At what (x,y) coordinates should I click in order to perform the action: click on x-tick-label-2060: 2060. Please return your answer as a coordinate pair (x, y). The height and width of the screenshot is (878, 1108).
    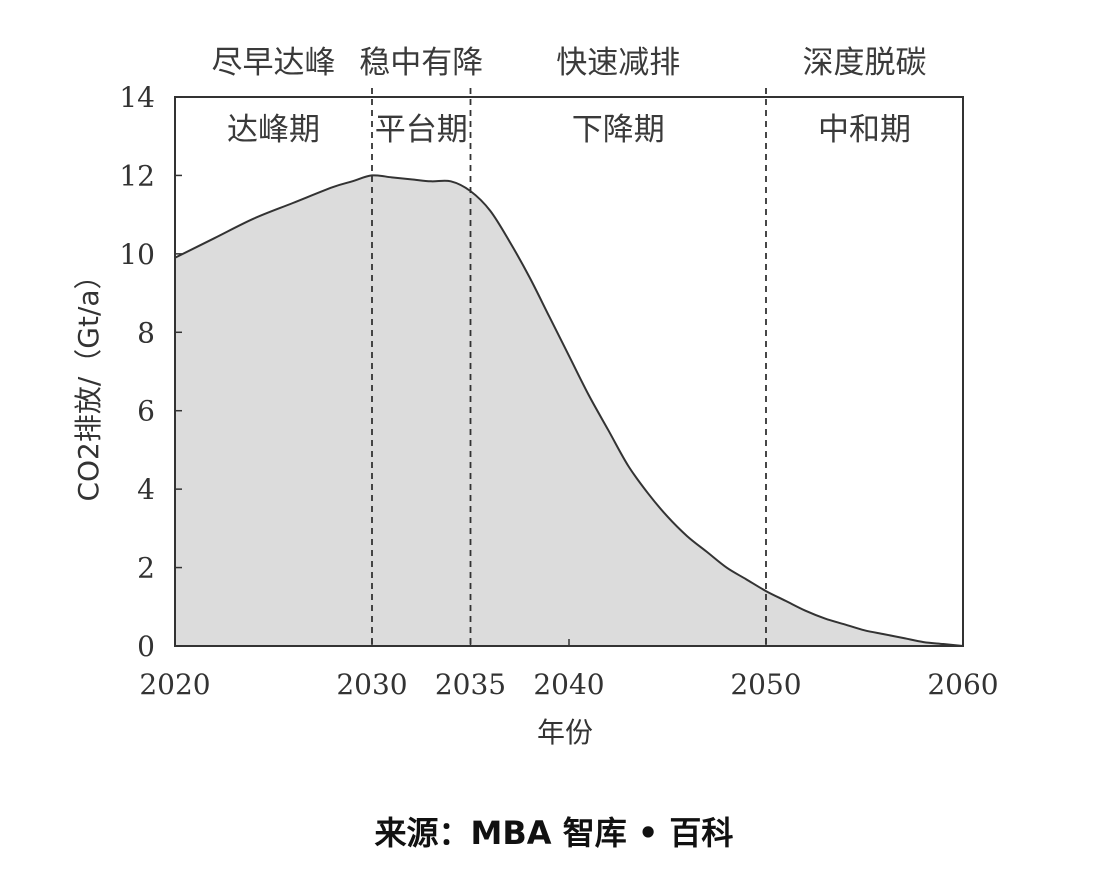
    Looking at the image, I should click on (962, 684).